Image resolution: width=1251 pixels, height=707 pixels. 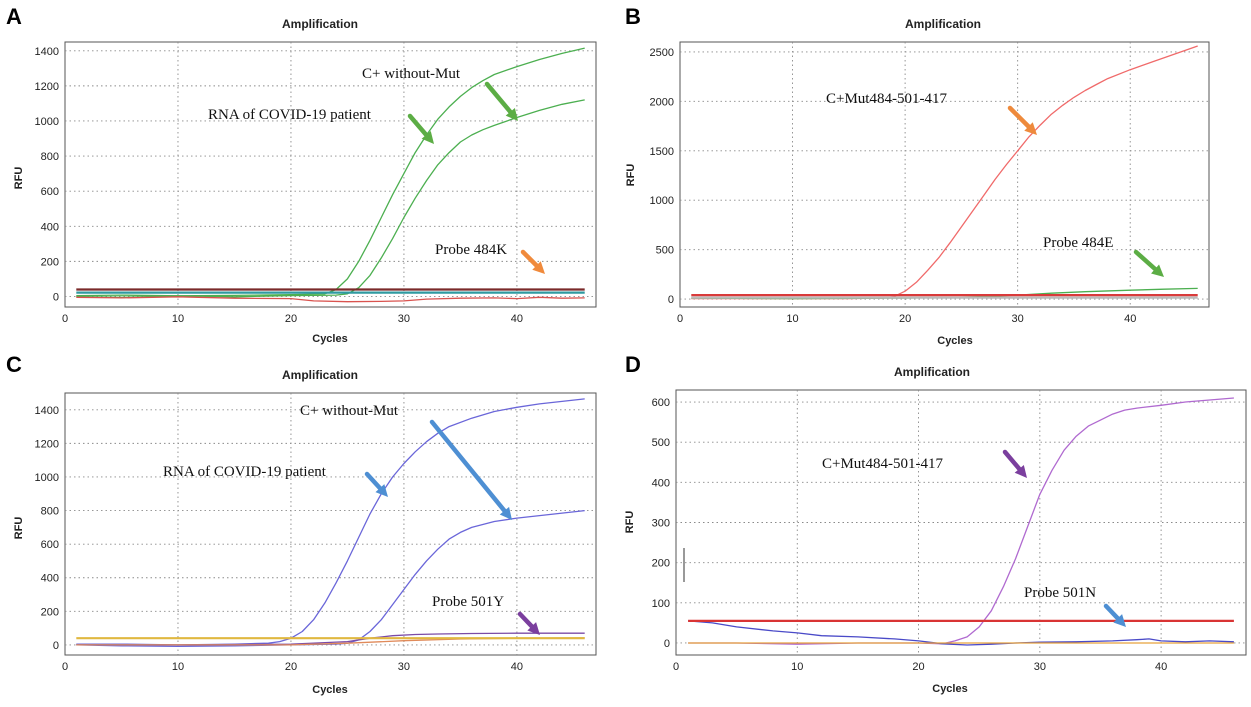 I want to click on panel-letter: A, so click(x=14, y=16).